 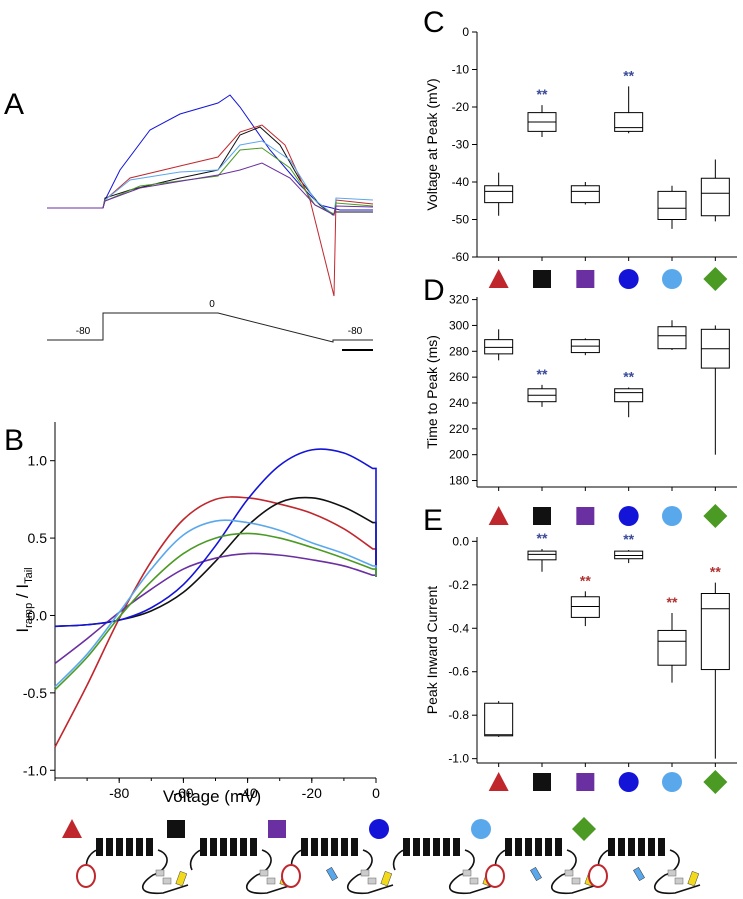 What do you see at coordinates (459, 325) in the screenshot?
I see `ytick-label: 300` at bounding box center [459, 325].